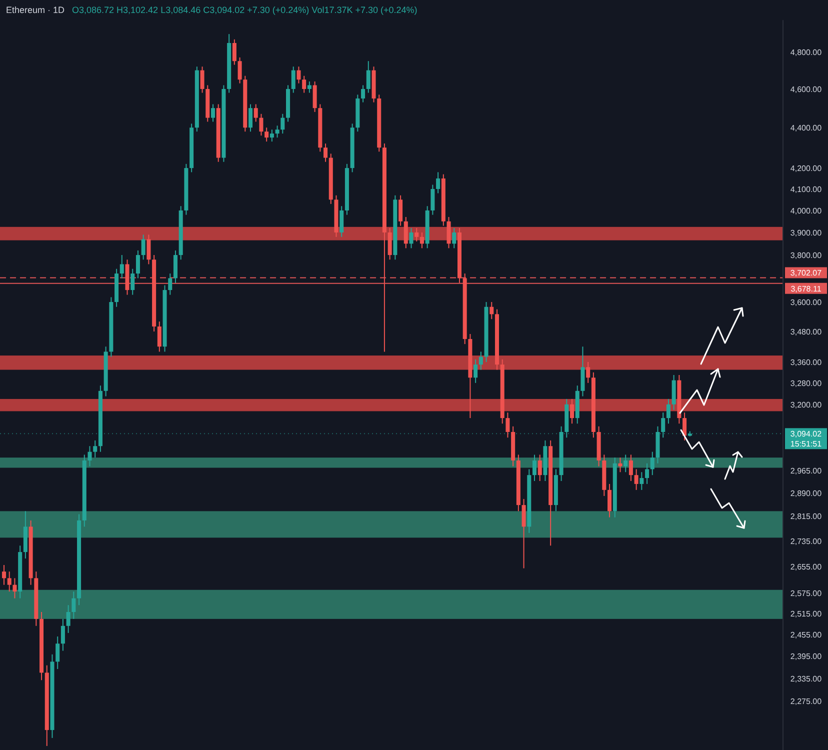 The width and height of the screenshot is (828, 750). Describe the element at coordinates (806, 567) in the screenshot. I see `y-tick-label: 2,655.00` at that location.